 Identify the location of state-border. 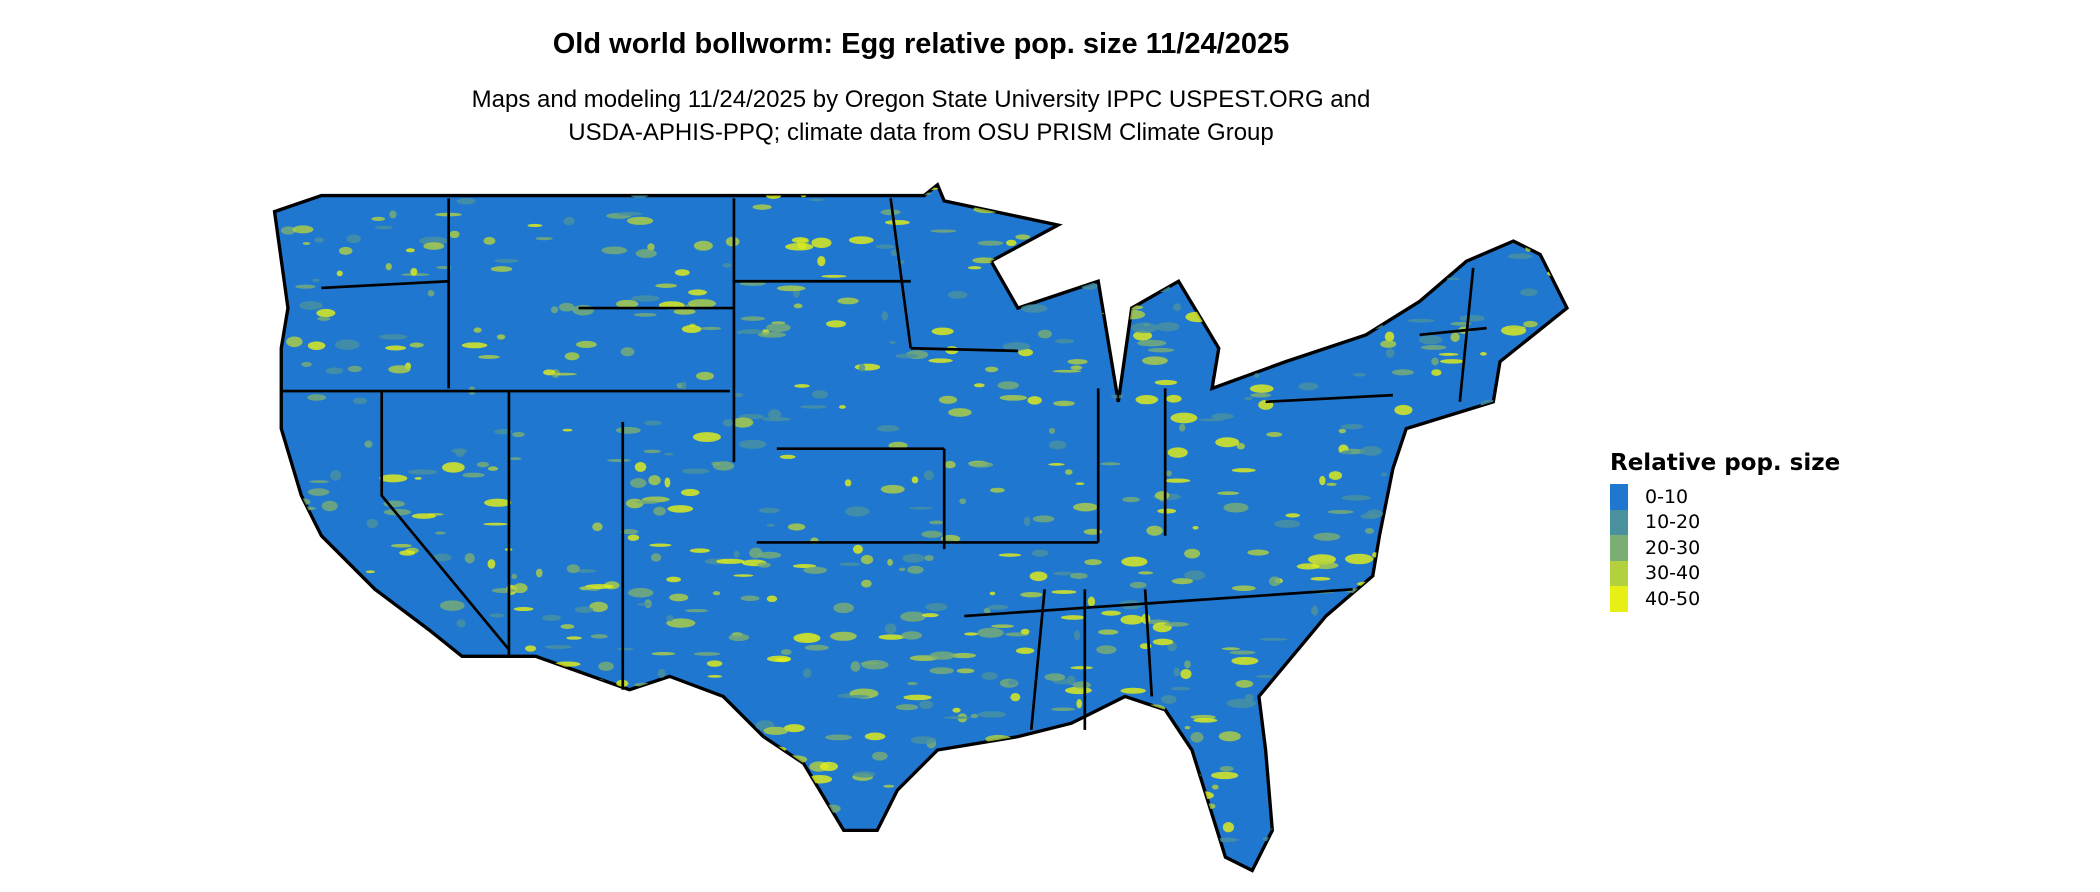
(964, 349).